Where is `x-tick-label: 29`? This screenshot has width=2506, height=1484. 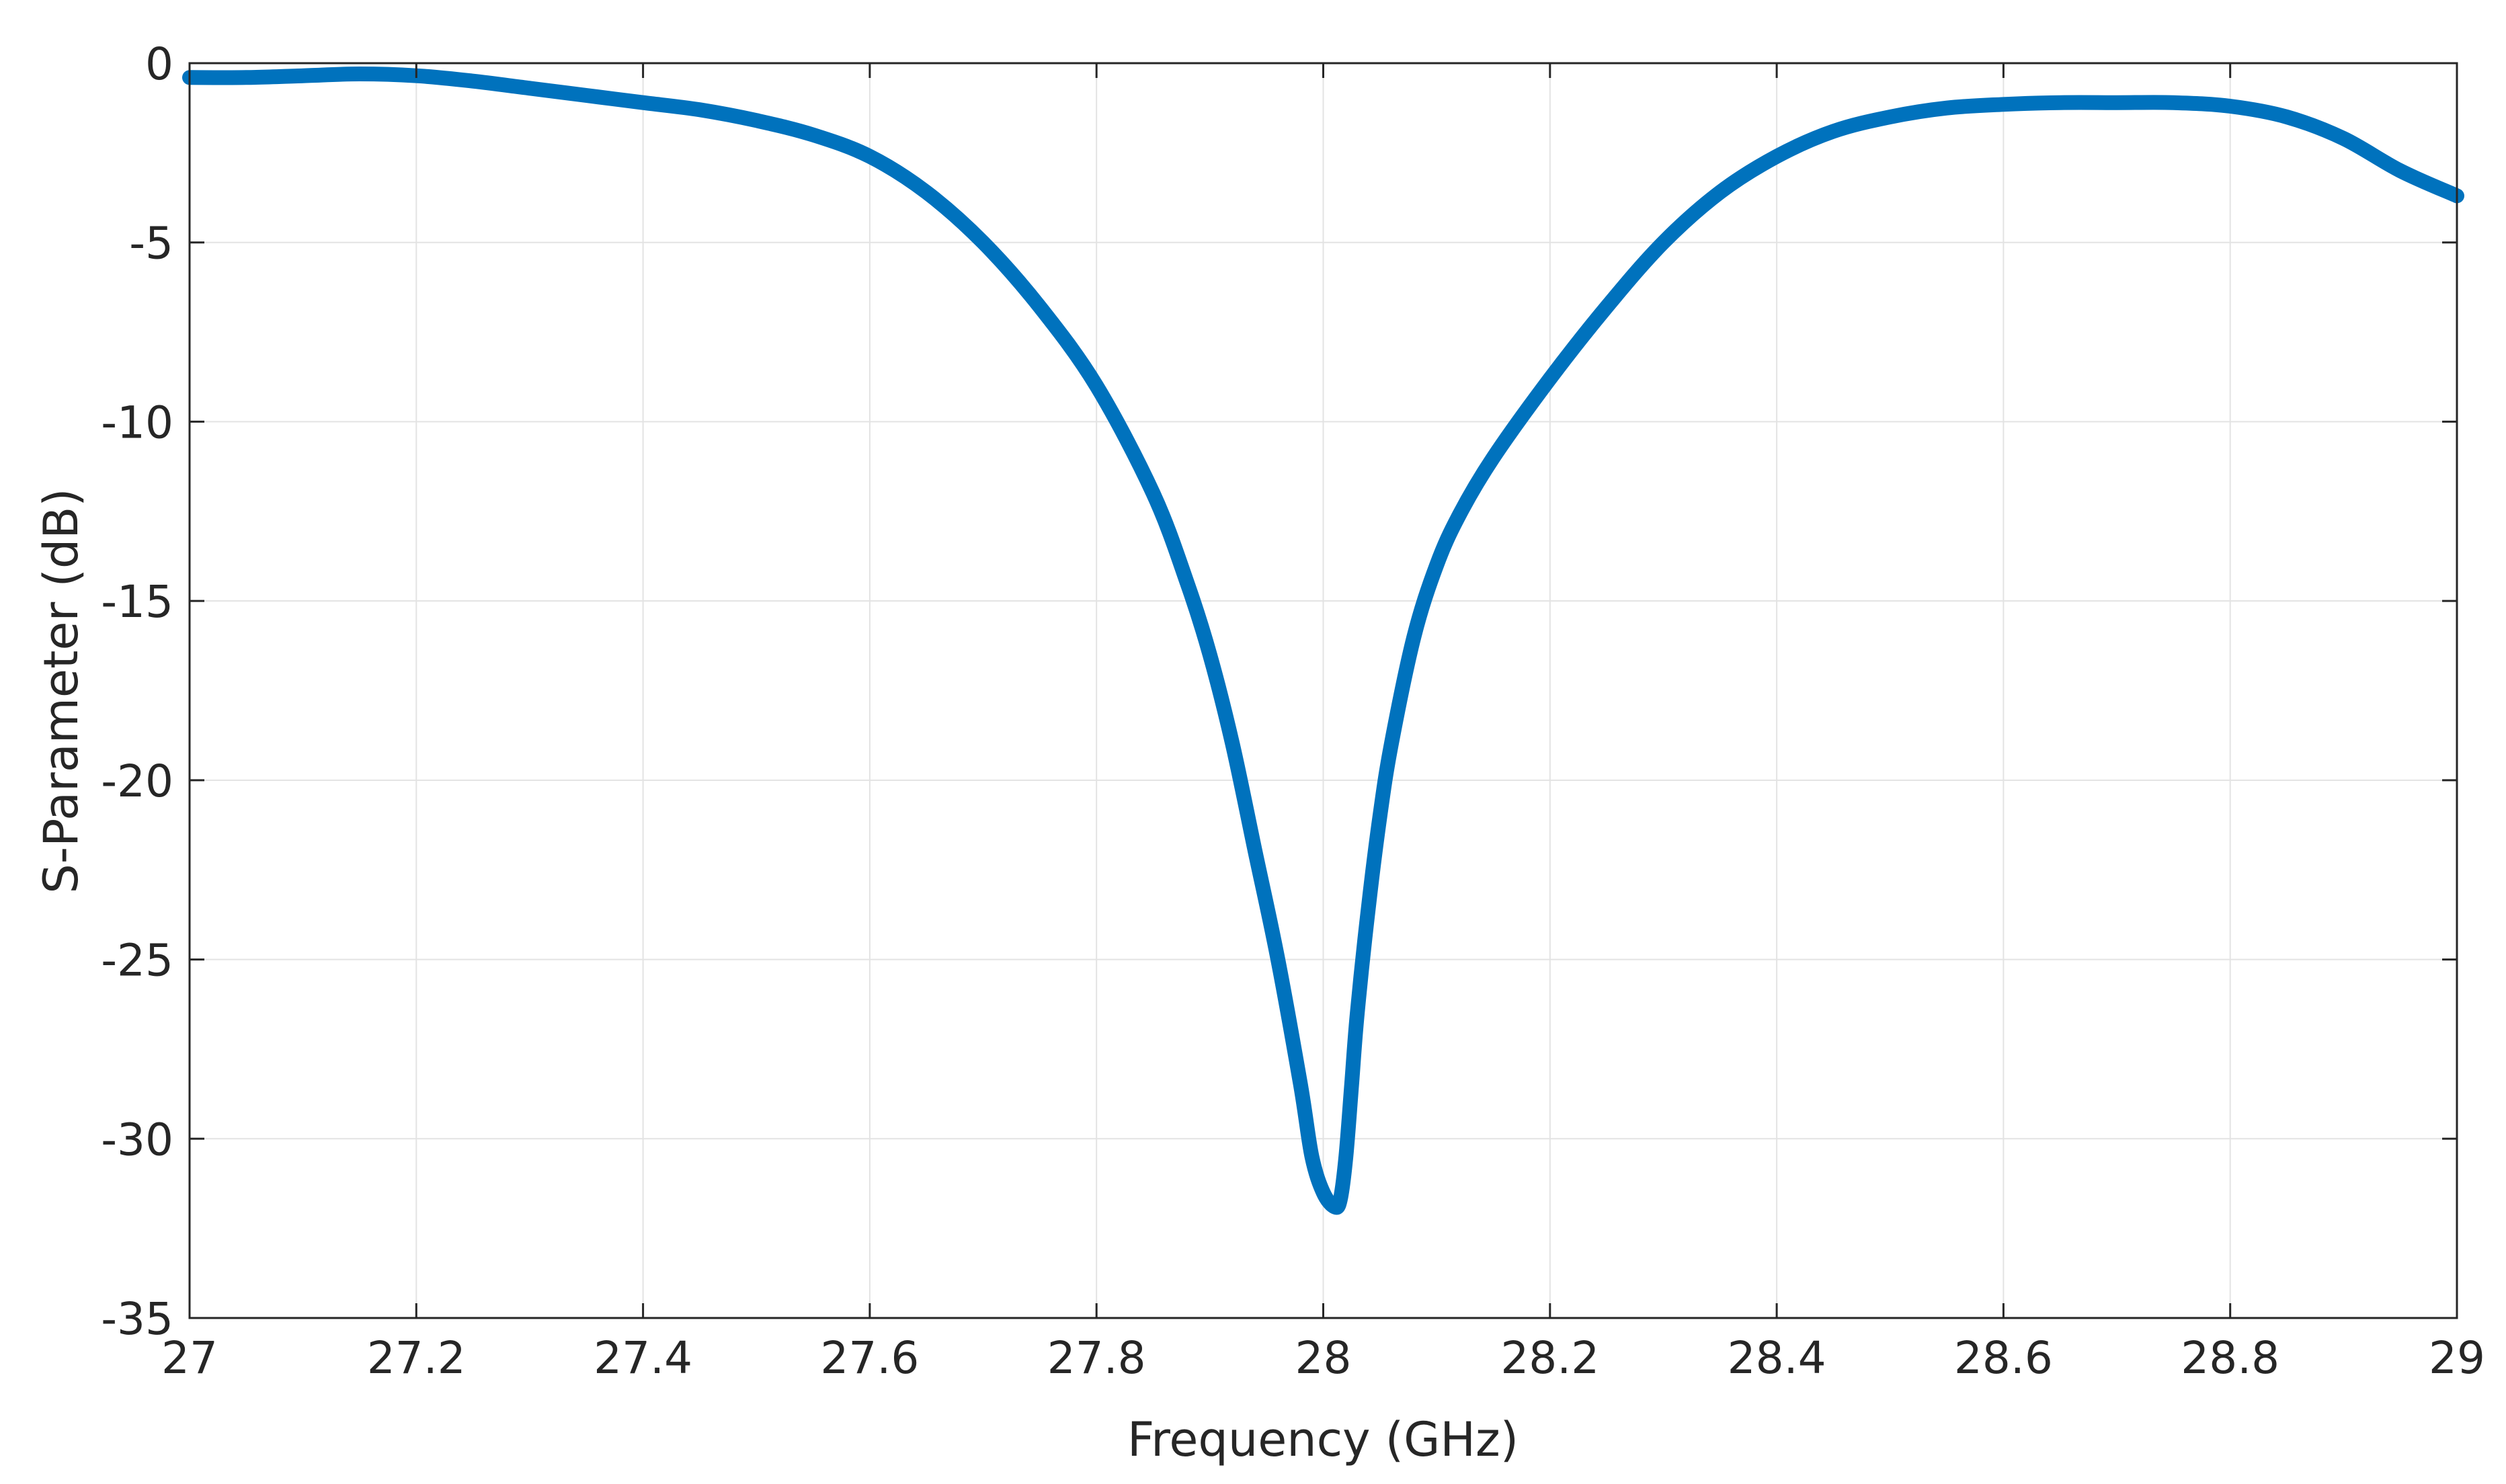 x-tick-label: 29 is located at coordinates (2457, 1358).